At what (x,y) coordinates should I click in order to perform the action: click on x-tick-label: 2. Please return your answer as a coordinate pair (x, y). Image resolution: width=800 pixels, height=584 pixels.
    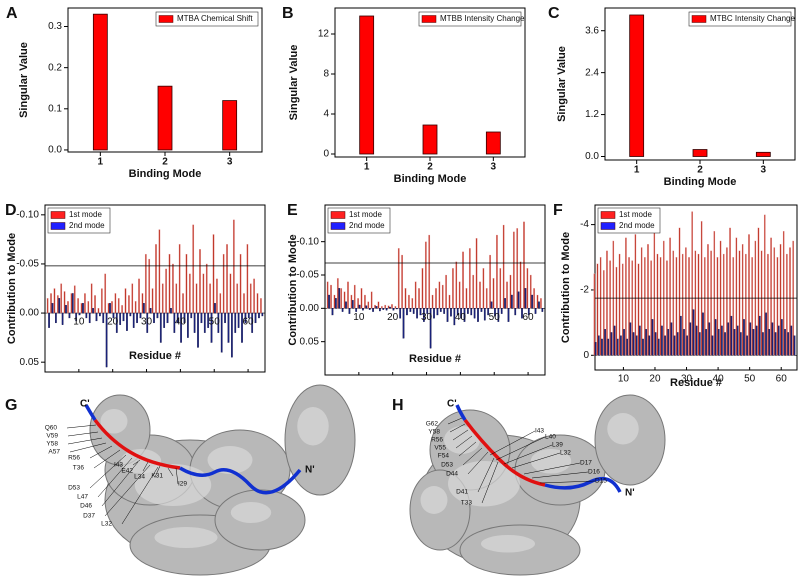
    Looking at the image, I should click on (700, 170).